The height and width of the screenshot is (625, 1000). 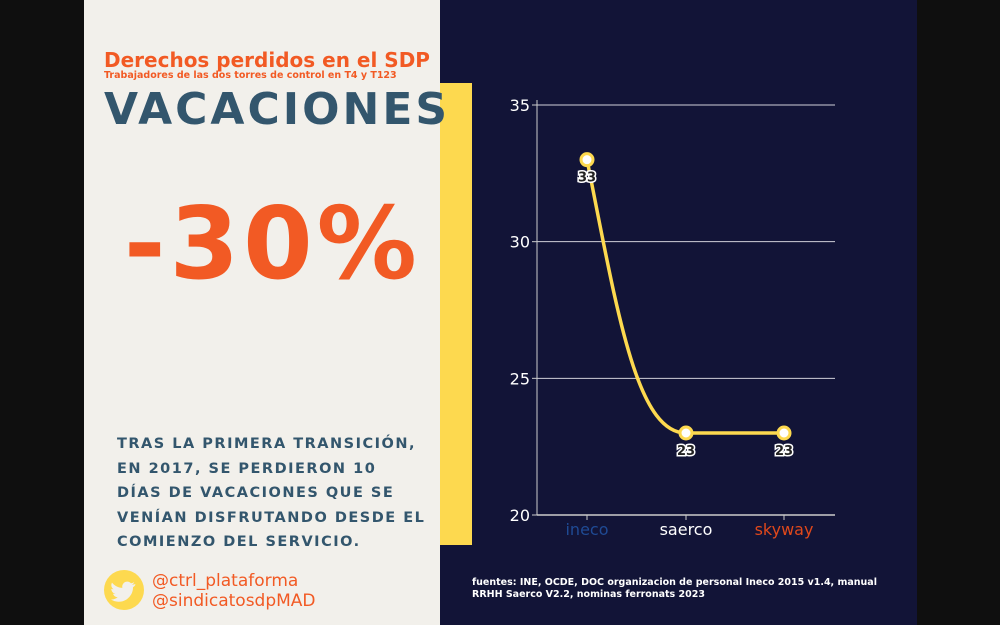 I want to click on x-tick-label: skyway, so click(x=784, y=529).